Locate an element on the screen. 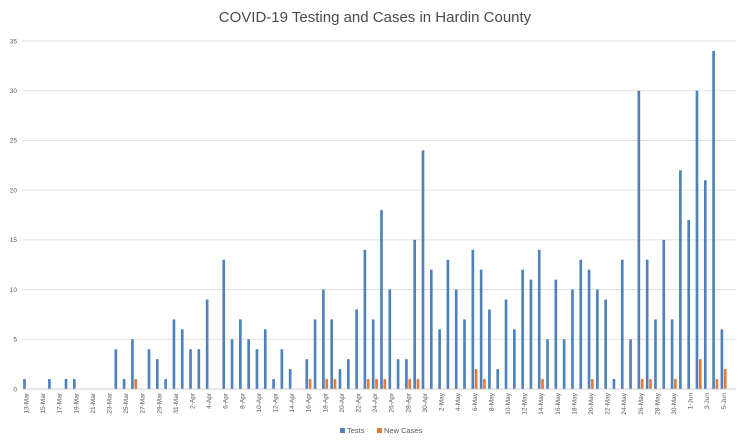 This screenshot has width=750, height=444. legend-swatch-new-cases is located at coordinates (379, 430).